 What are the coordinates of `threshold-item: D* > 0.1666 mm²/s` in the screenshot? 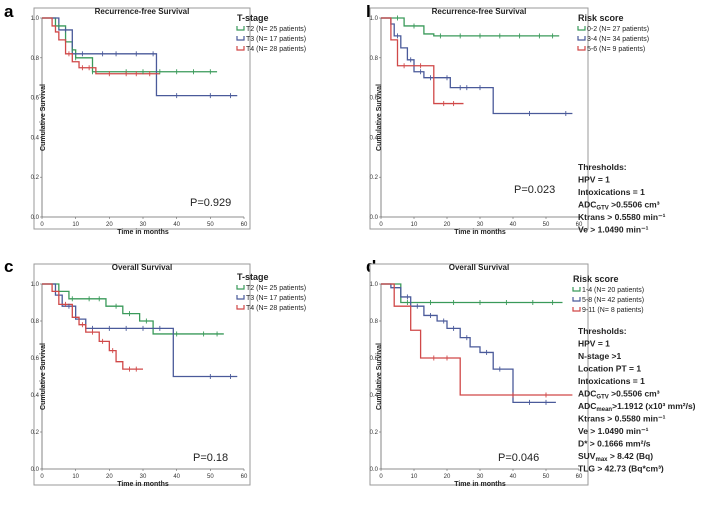 It's located at (614, 444).